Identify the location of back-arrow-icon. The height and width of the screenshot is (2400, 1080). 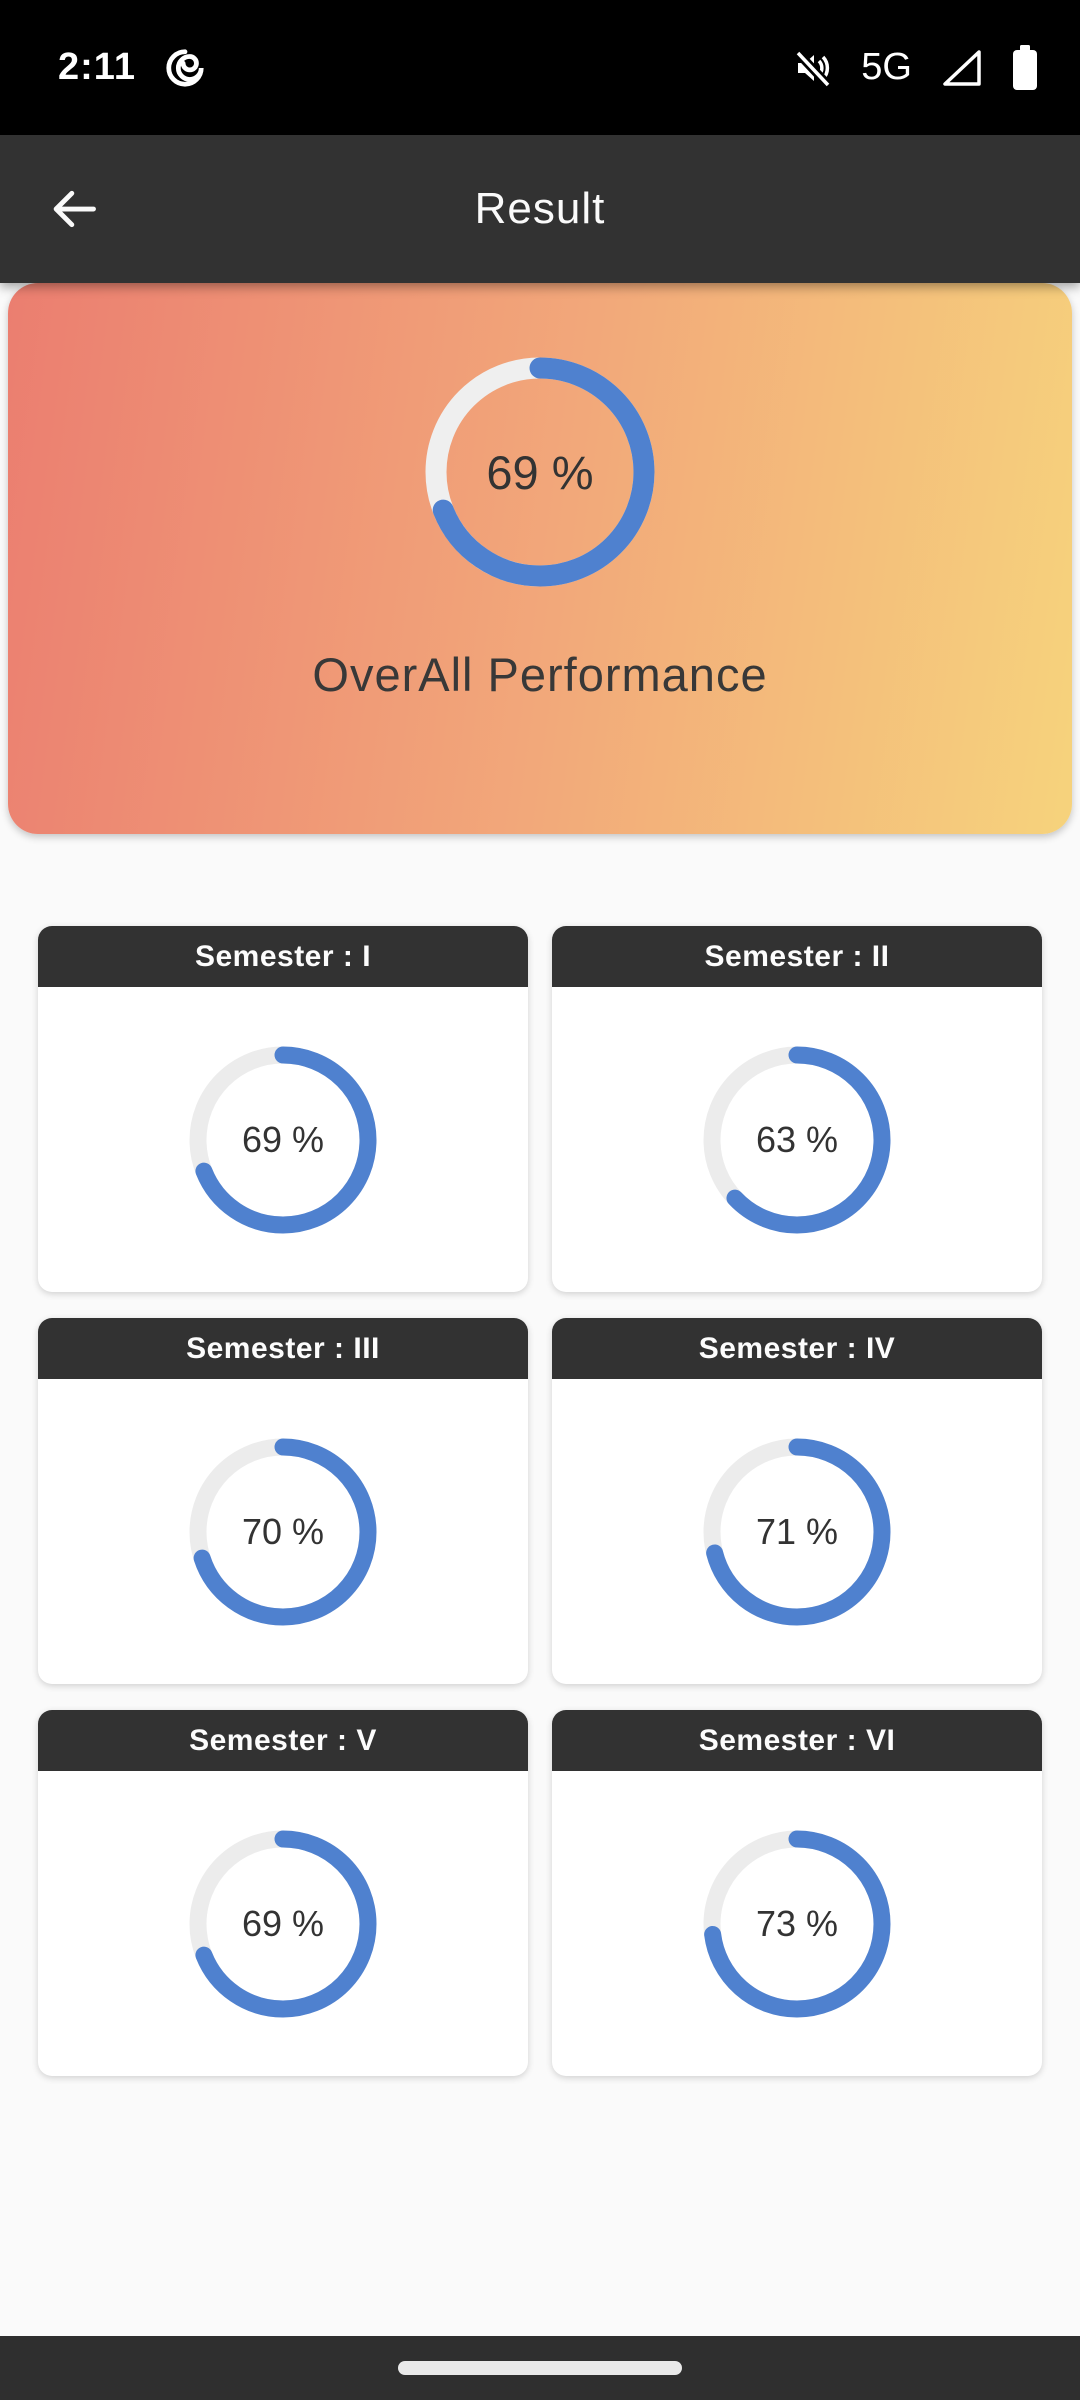
(74, 209).